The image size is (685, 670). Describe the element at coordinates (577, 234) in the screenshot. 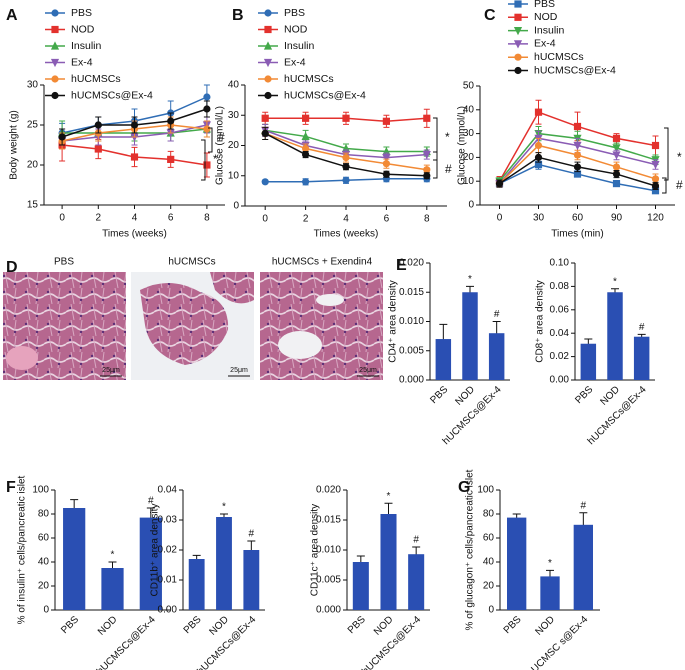

I see `x-axis-label: Times (min)` at that location.